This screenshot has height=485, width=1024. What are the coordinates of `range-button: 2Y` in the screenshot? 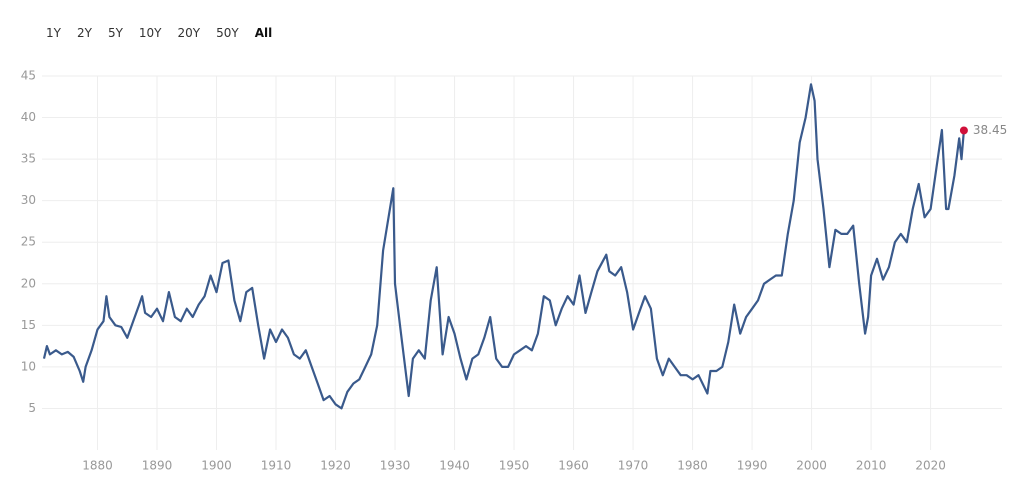 It's located at (84, 33).